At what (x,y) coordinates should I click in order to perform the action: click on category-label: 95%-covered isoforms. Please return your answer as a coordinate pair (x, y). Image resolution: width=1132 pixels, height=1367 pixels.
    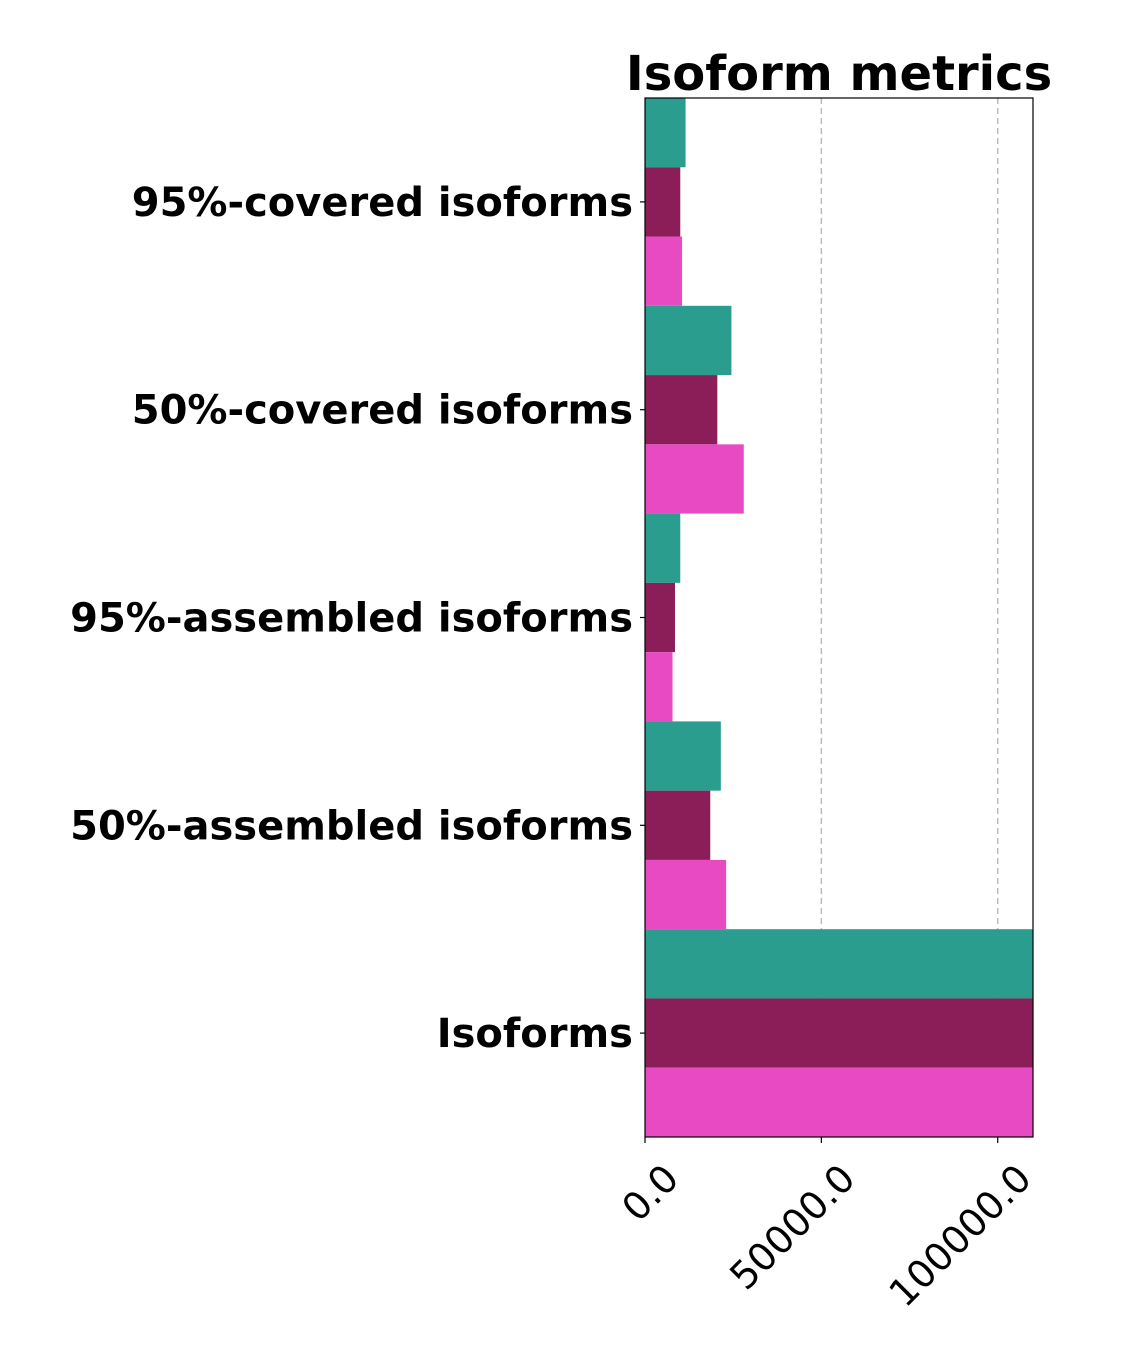
    Looking at the image, I should click on (382, 203).